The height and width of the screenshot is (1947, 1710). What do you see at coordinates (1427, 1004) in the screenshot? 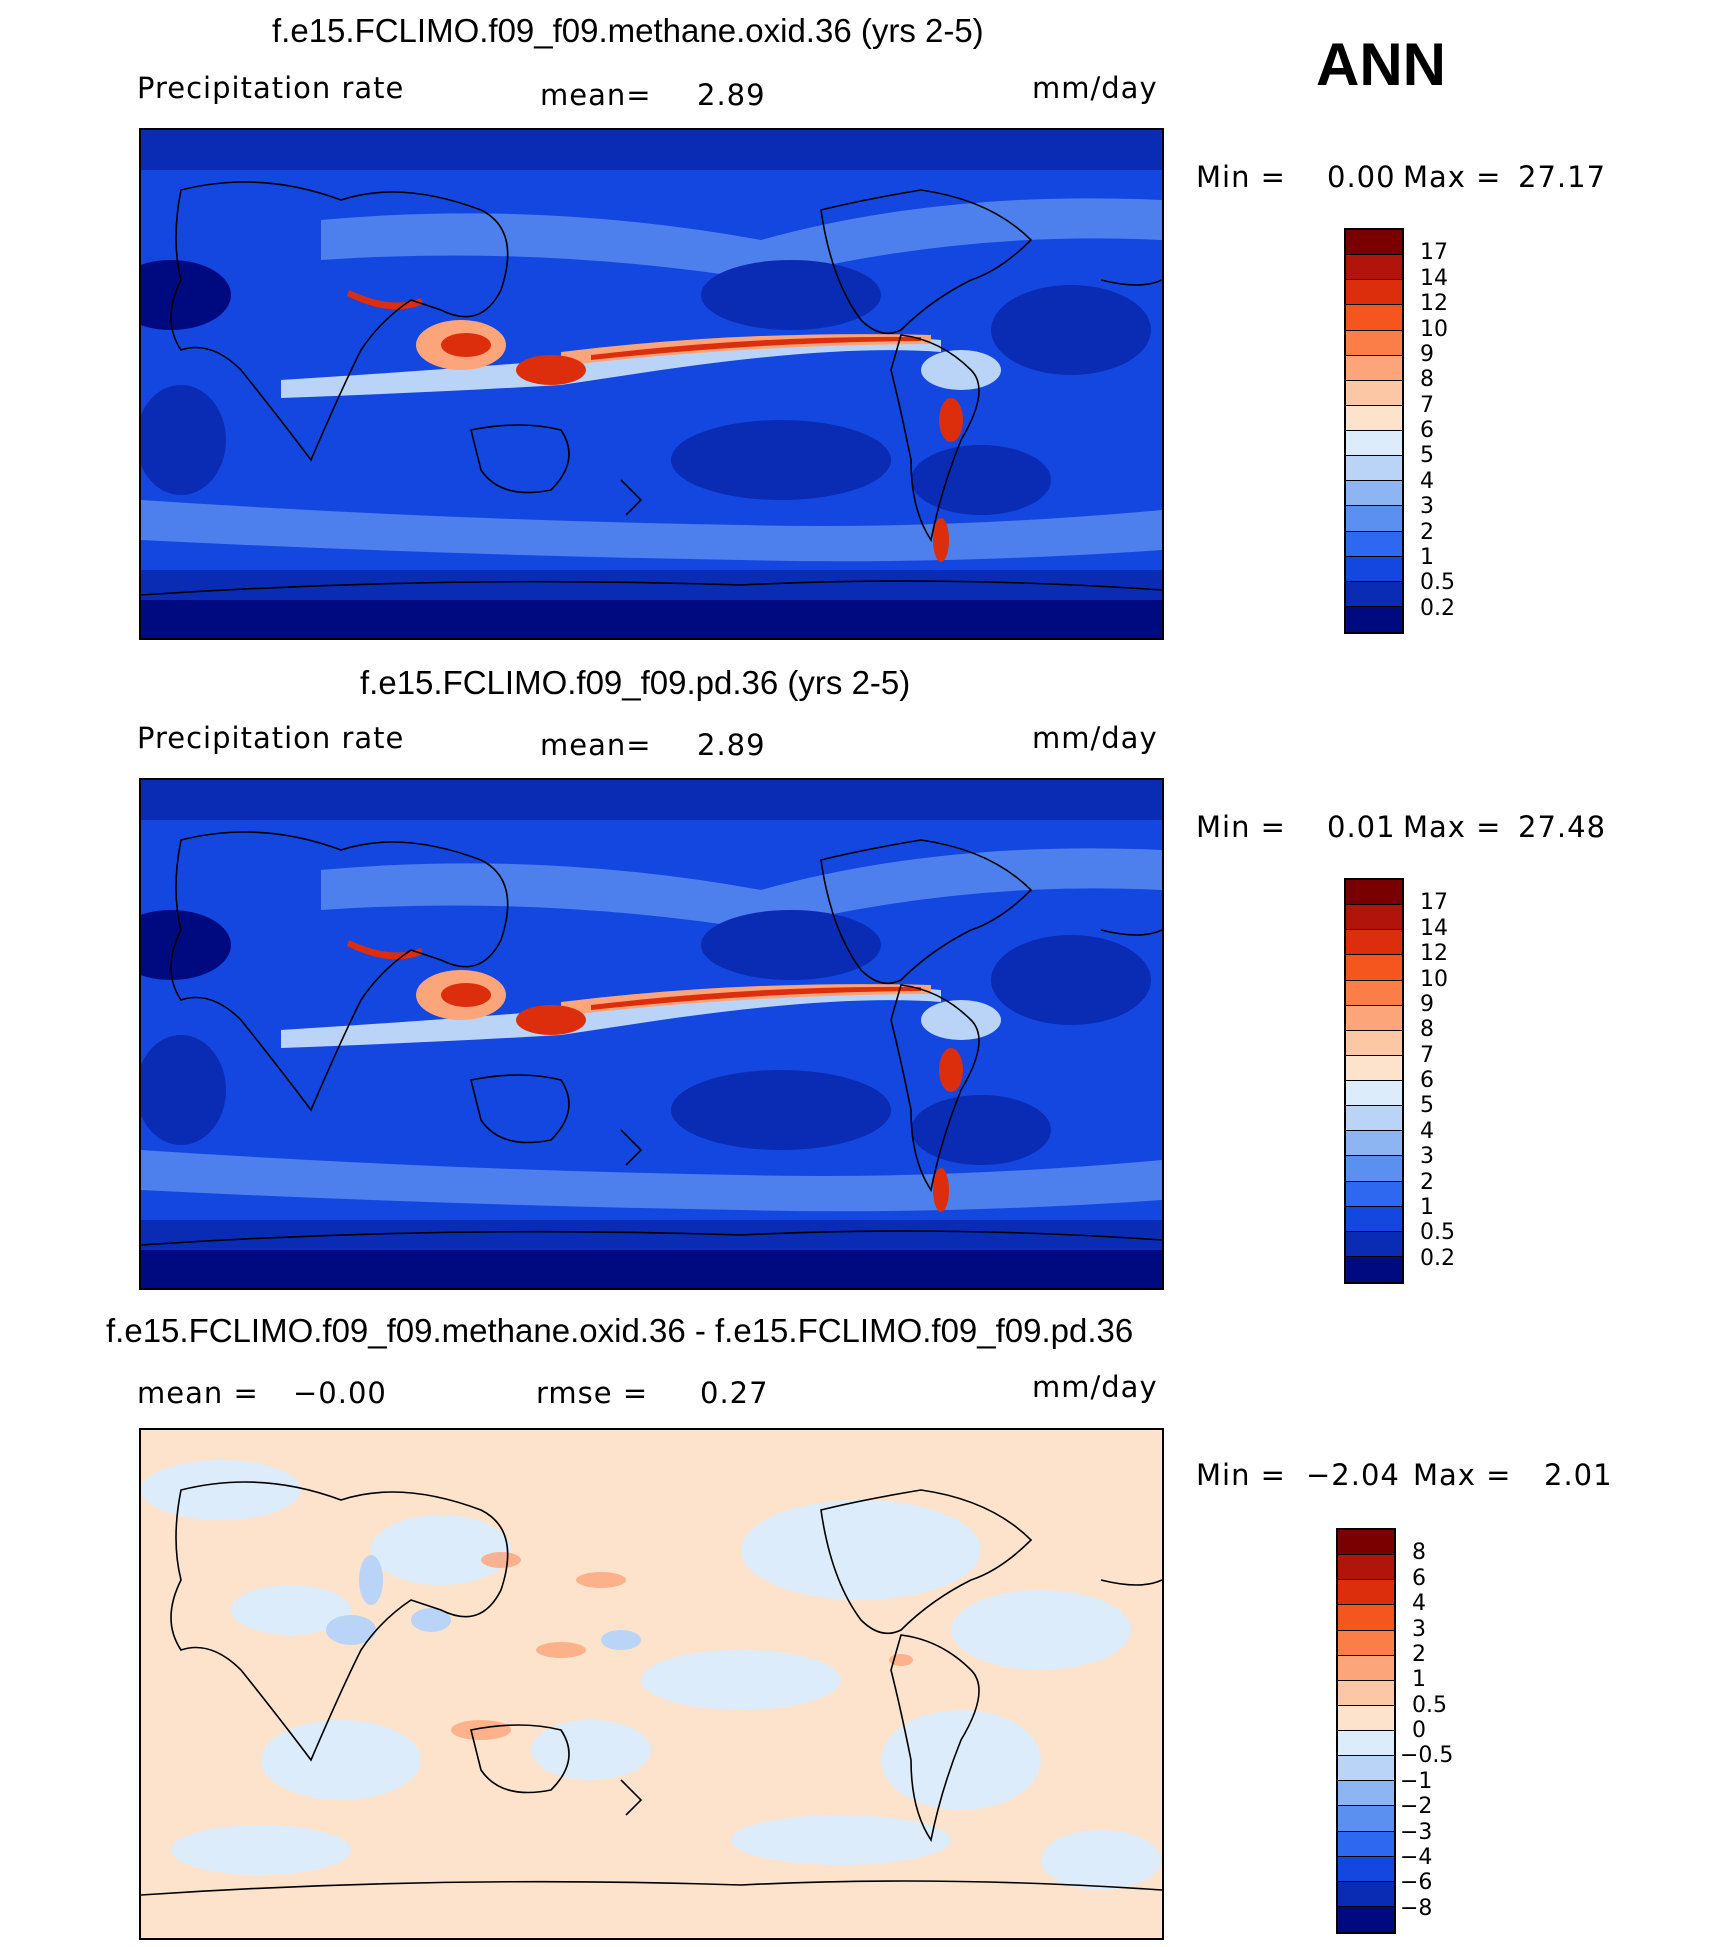
I see `colorbar-tick-label: 9` at bounding box center [1427, 1004].